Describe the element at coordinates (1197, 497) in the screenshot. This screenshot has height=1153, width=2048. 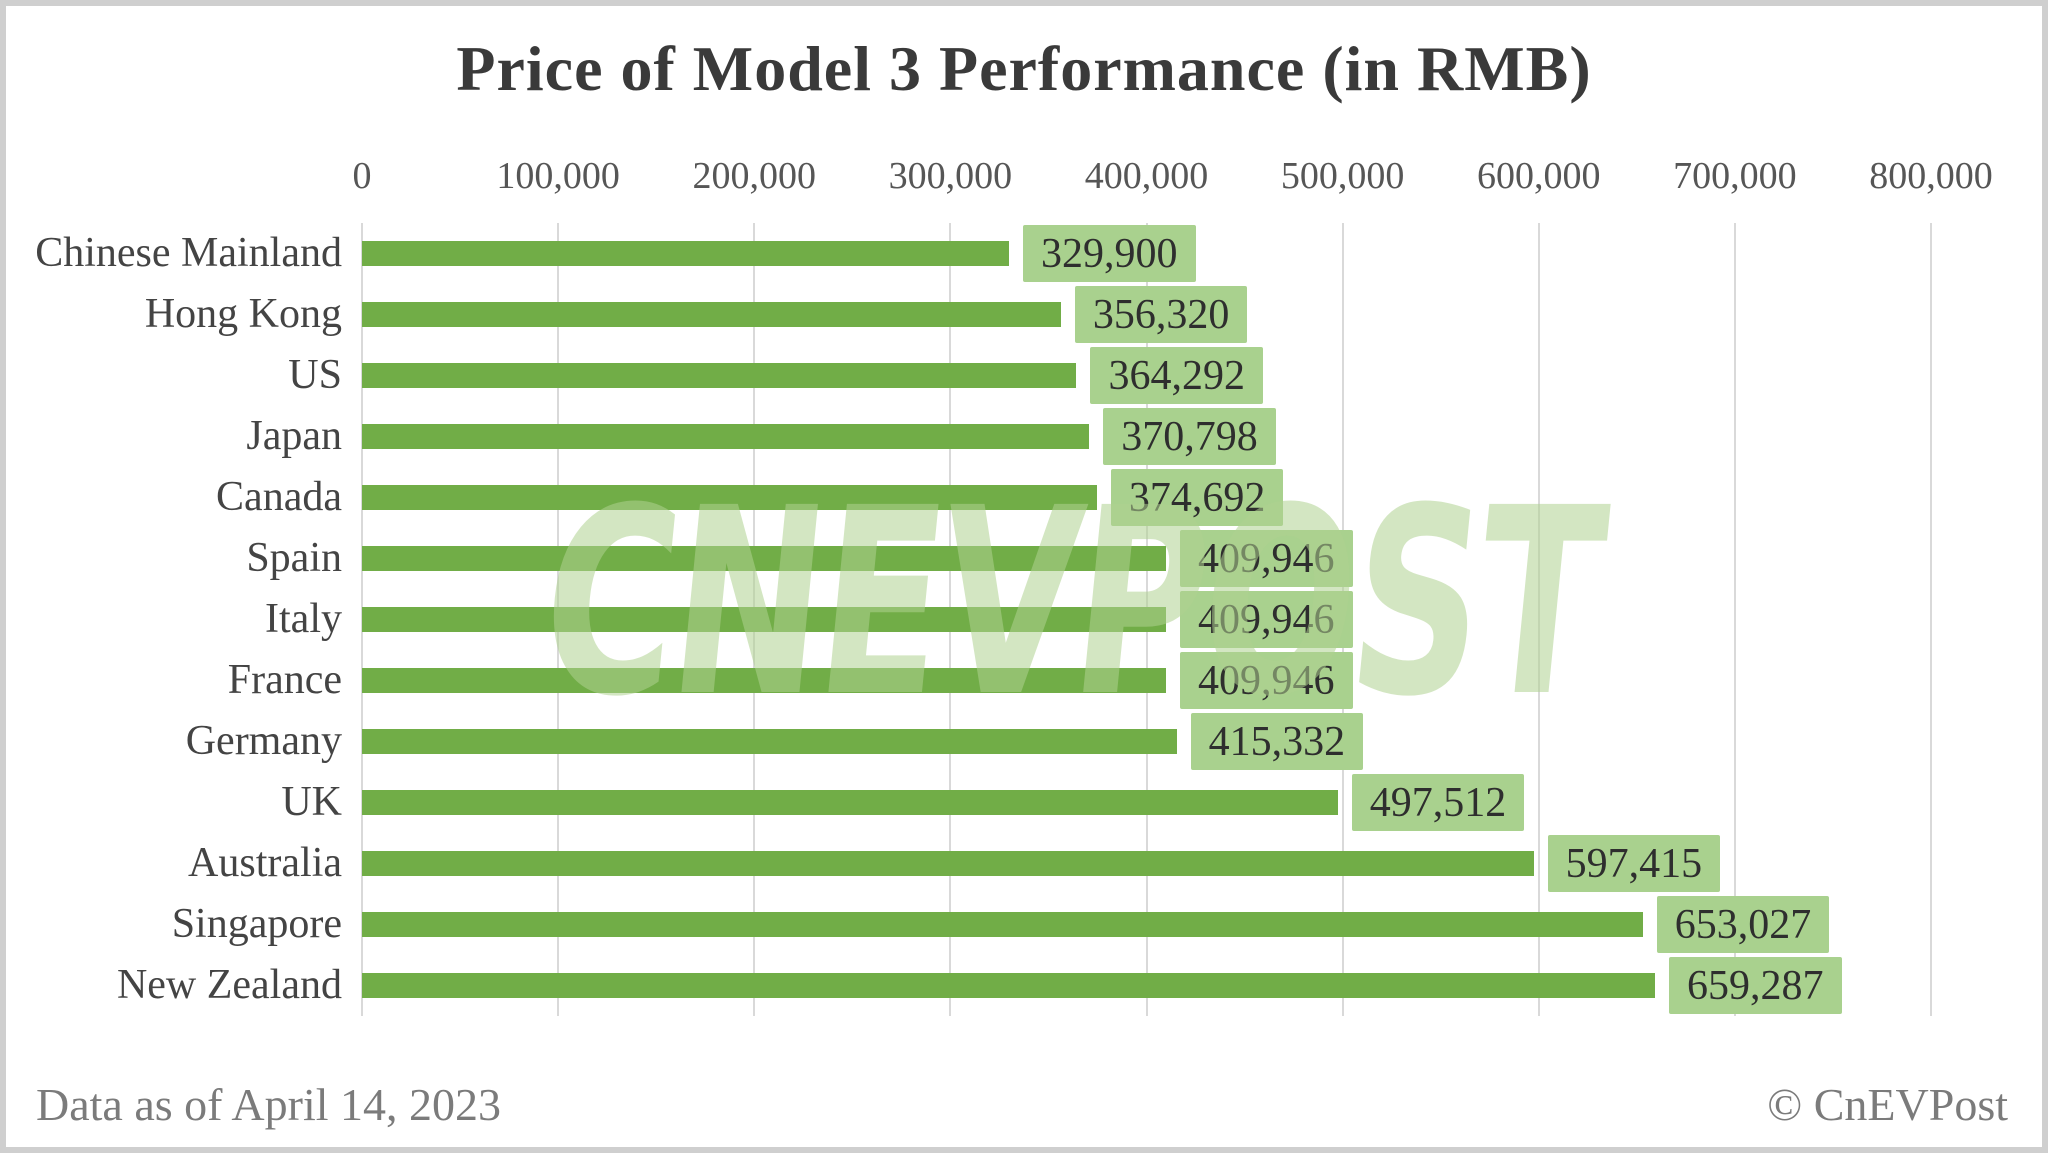
I see `value-label: 374,692` at that location.